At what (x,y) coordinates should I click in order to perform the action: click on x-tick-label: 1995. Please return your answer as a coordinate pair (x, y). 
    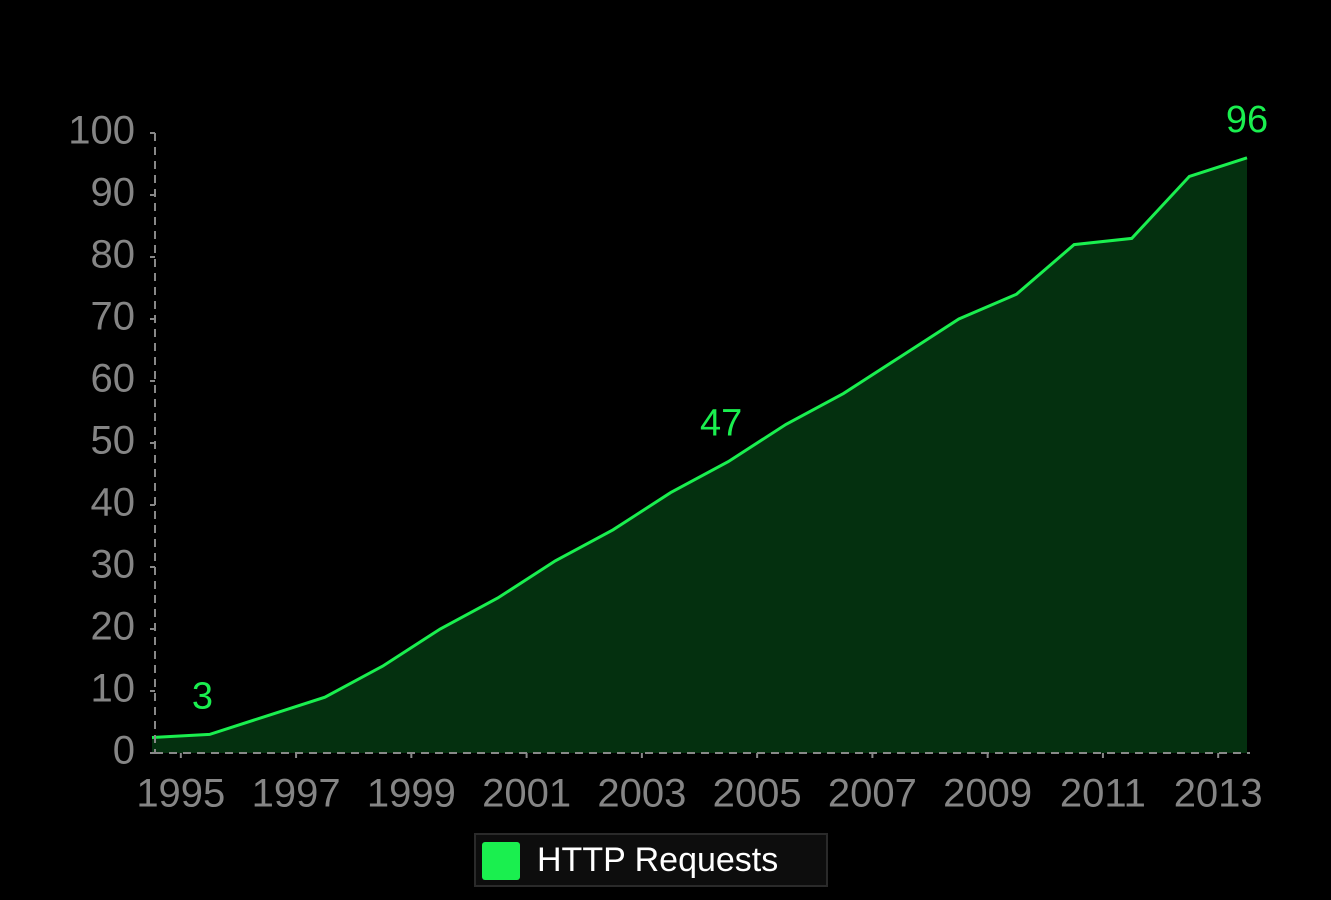
    Looking at the image, I should click on (180, 794).